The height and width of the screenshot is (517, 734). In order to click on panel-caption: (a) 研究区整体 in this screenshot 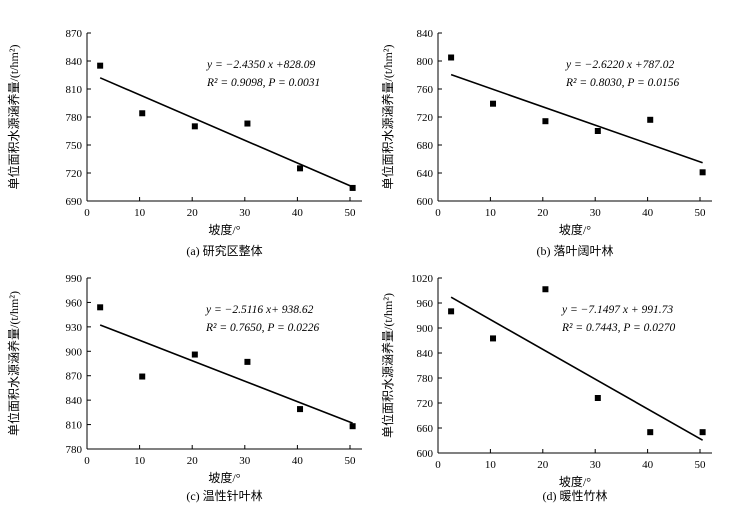, I will do `click(224, 250)`.